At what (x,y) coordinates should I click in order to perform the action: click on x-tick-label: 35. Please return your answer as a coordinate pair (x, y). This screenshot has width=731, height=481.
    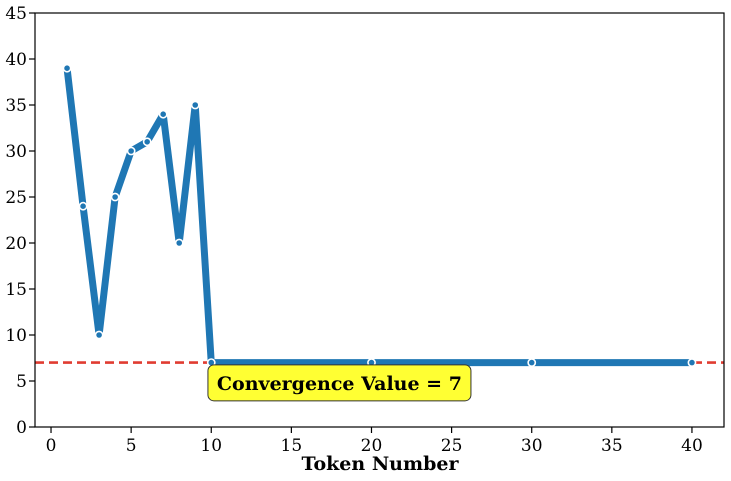
    Looking at the image, I should click on (612, 446).